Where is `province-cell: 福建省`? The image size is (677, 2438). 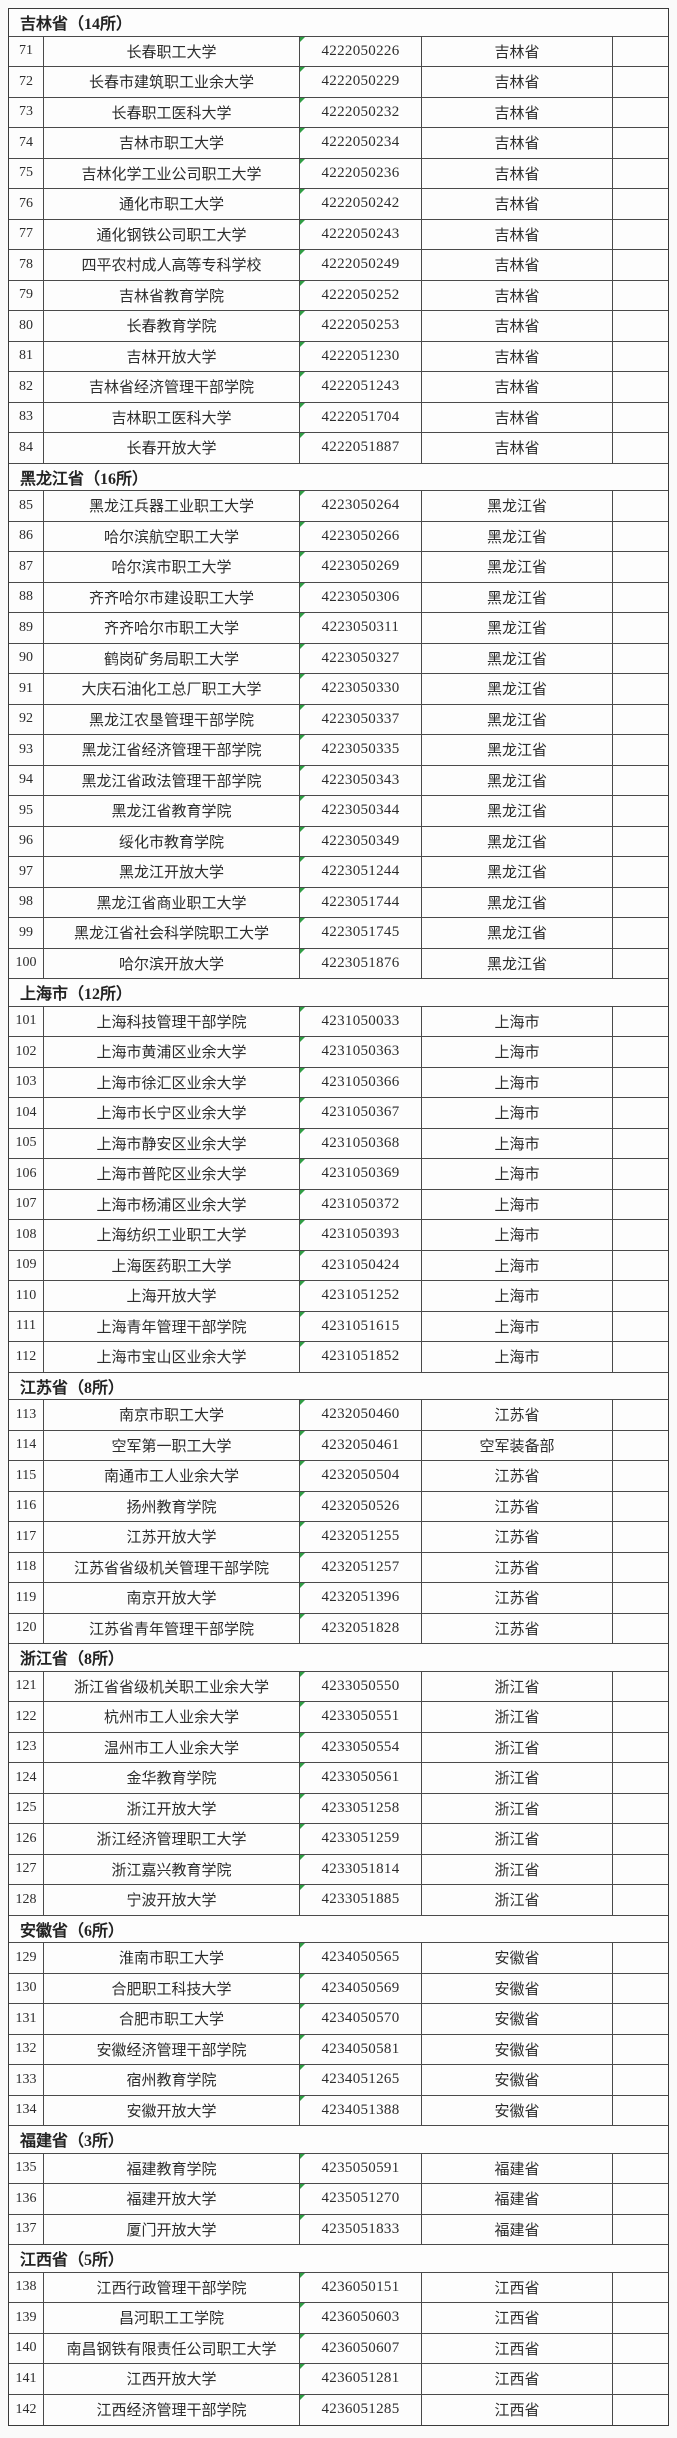 province-cell: 福建省 is located at coordinates (517, 2168).